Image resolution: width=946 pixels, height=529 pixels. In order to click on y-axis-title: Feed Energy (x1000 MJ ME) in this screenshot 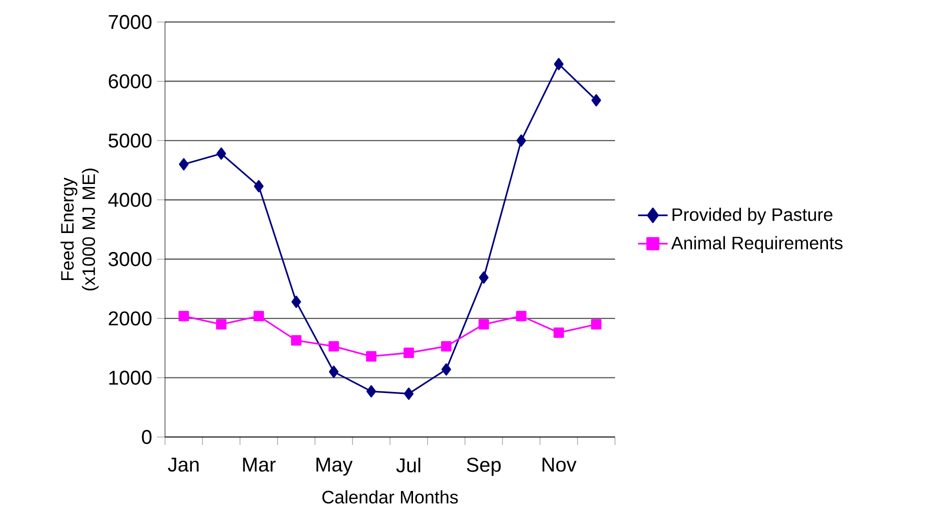, I will do `click(79, 229)`.